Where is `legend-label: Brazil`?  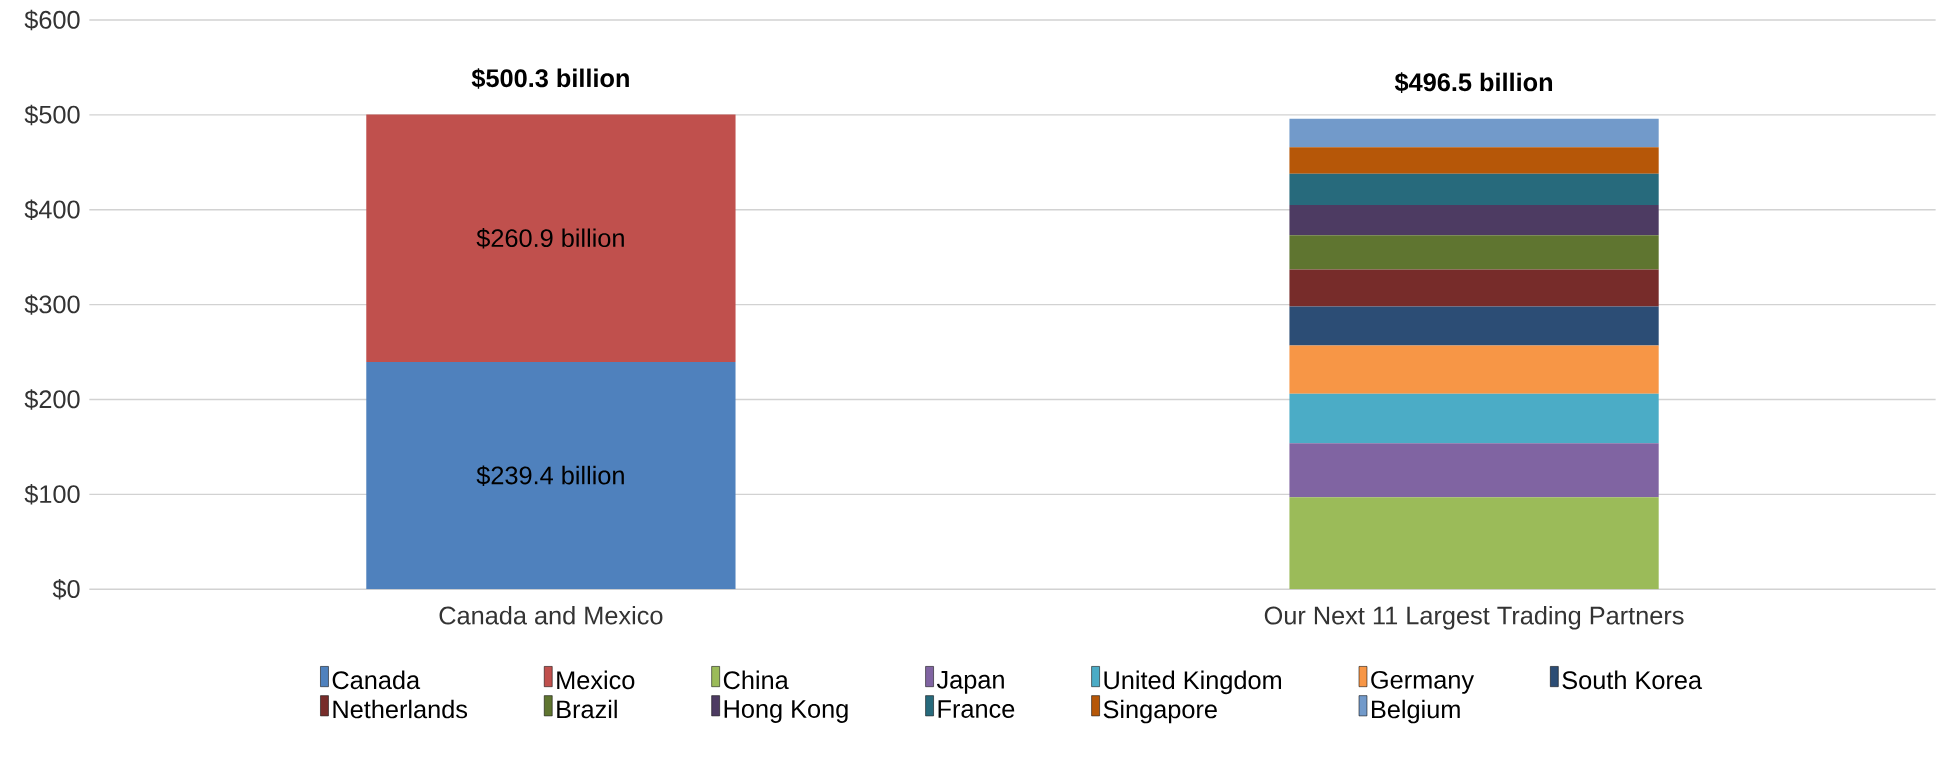 legend-label: Brazil is located at coordinates (587, 709).